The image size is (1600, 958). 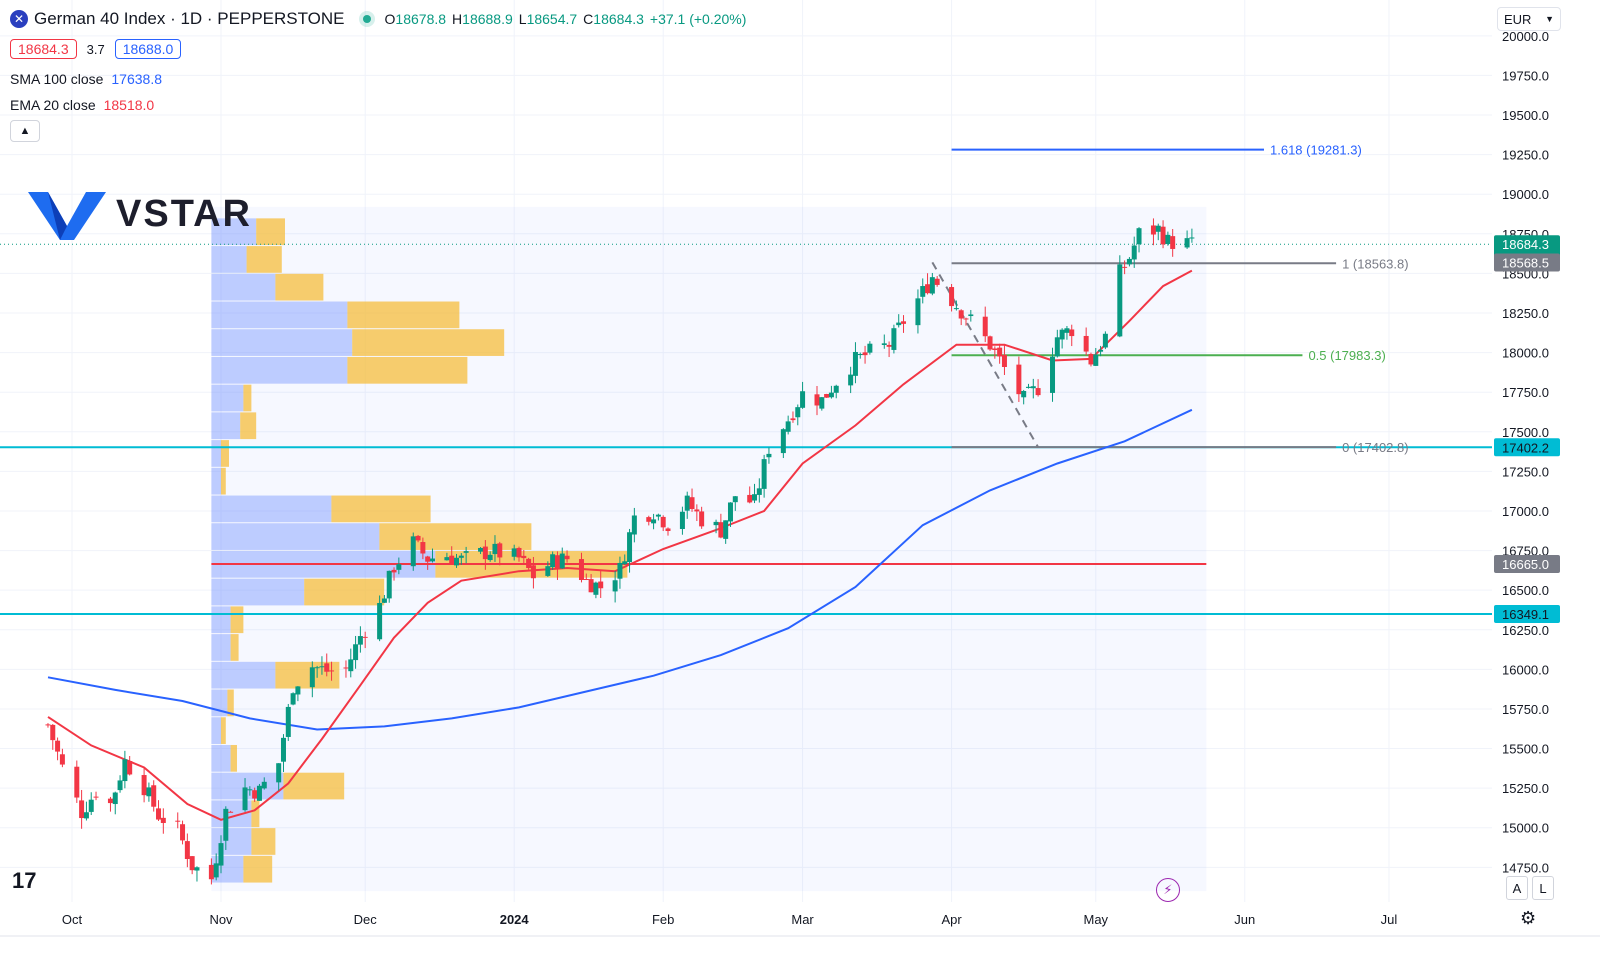 I want to click on quote-row: 18684.3 3.7 18688.0, so click(x=378, y=49).